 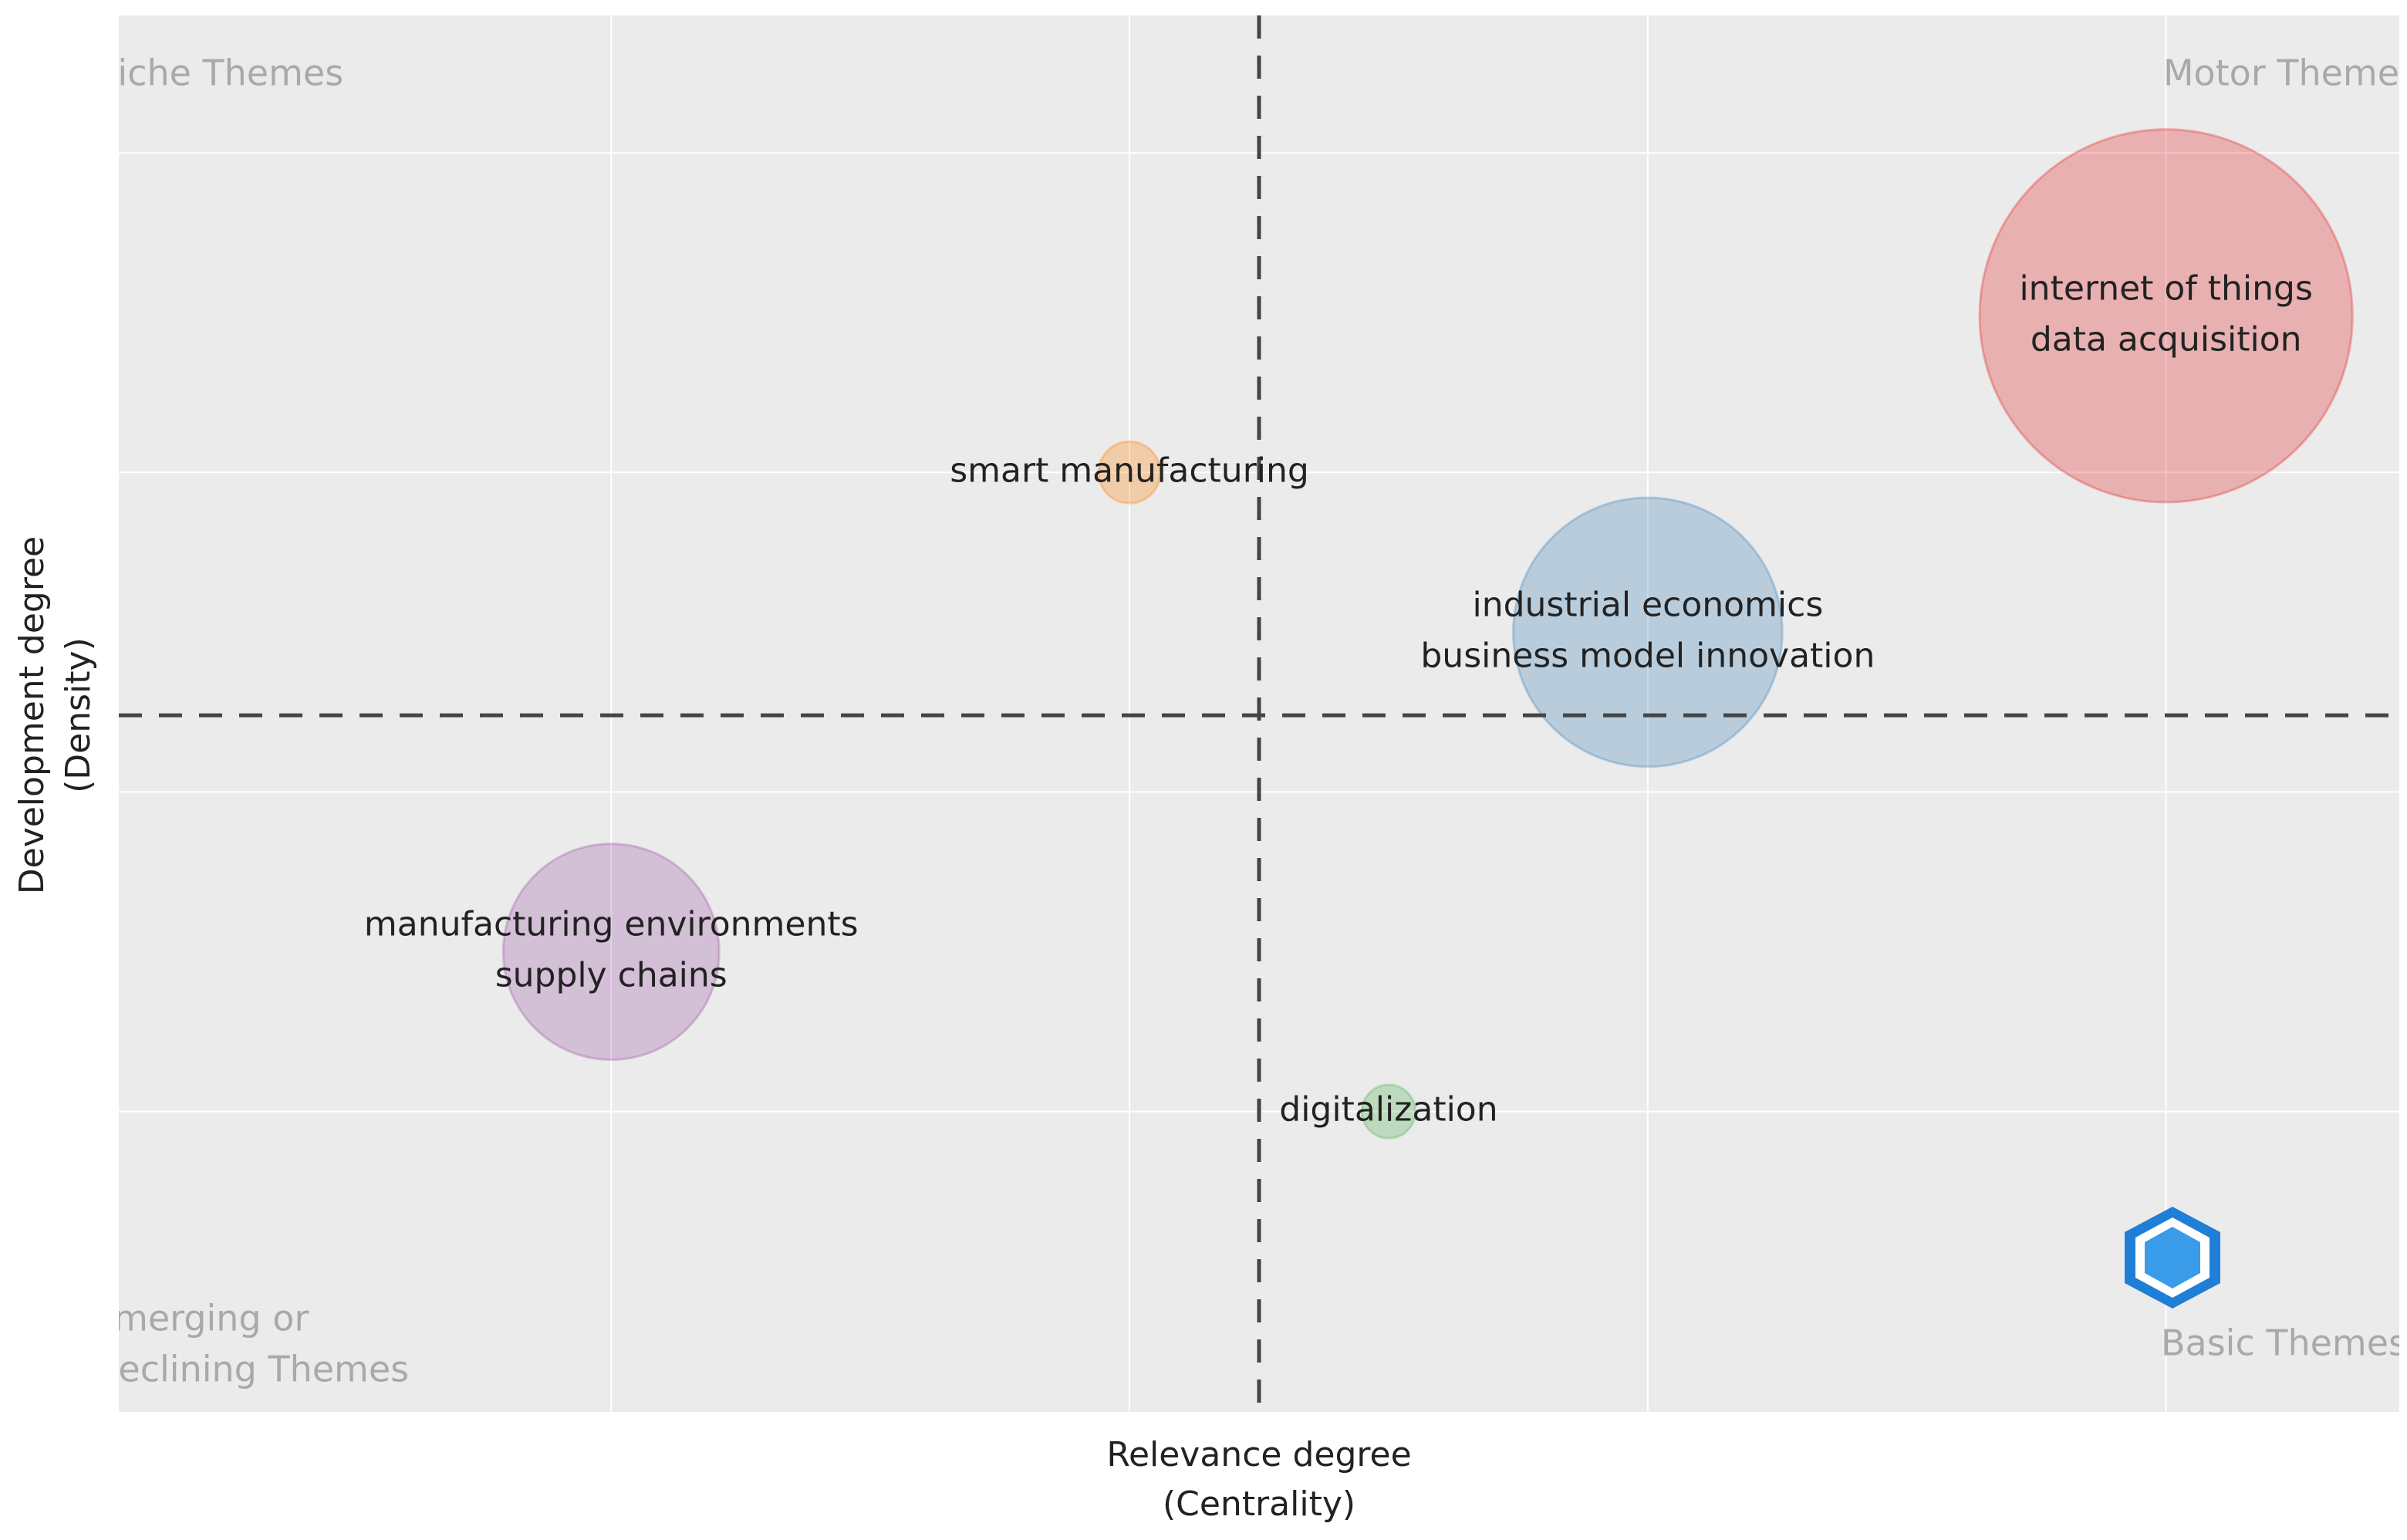 I want to click on bubble-label: data acquisition, so click(x=2166, y=339).